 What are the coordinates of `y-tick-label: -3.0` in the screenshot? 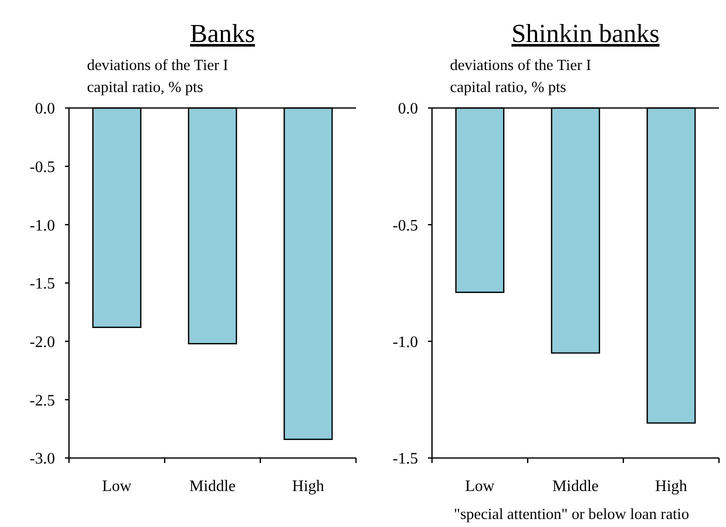 It's located at (42, 459).